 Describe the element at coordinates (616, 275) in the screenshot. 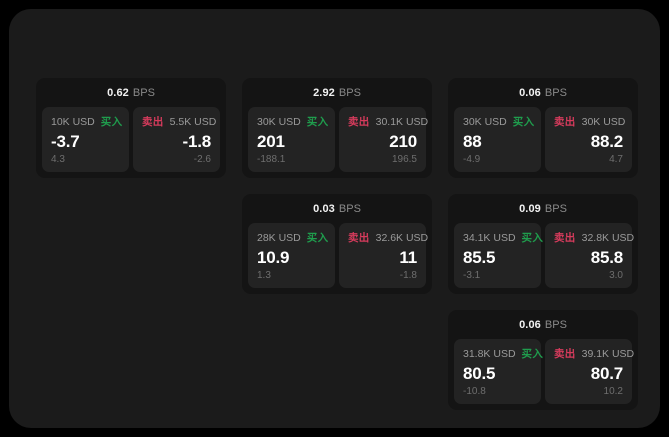

I see `sell-delta: 3.0` at that location.